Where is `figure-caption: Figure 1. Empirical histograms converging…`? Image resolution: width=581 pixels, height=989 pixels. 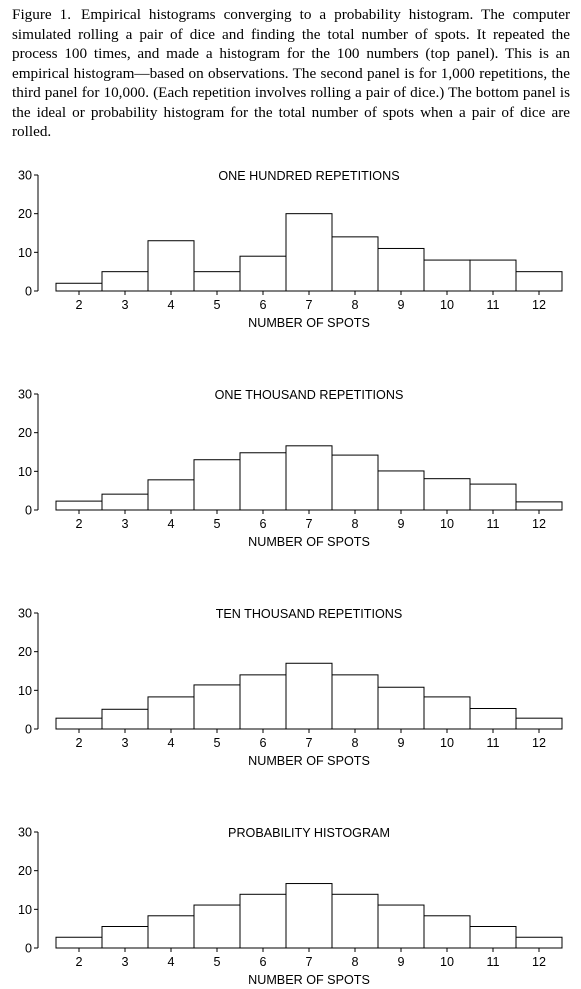 figure-caption: Figure 1. Empirical histograms converging… is located at coordinates (291, 73).